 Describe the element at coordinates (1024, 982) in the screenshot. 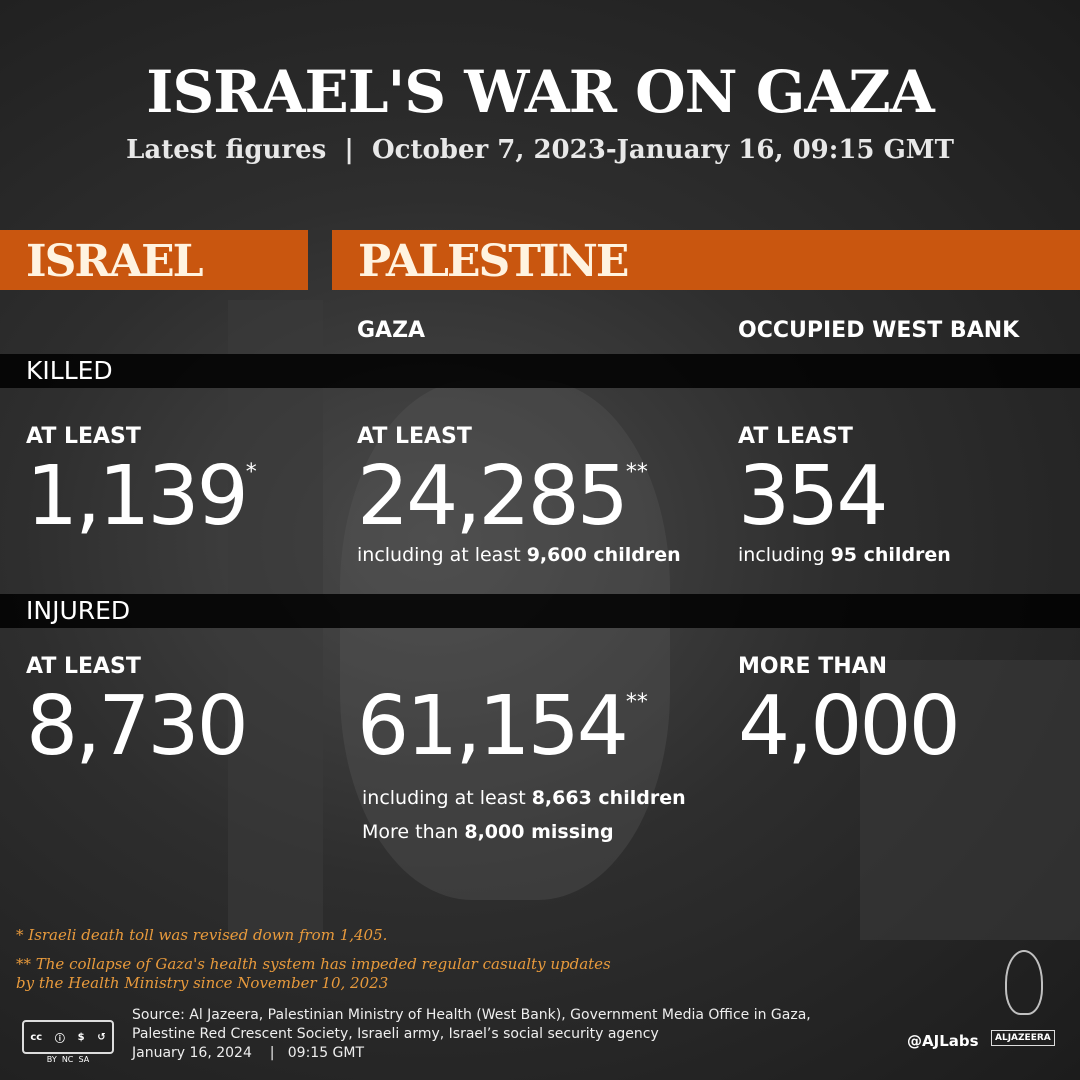

I see `aljazeera-logo-icon` at that location.